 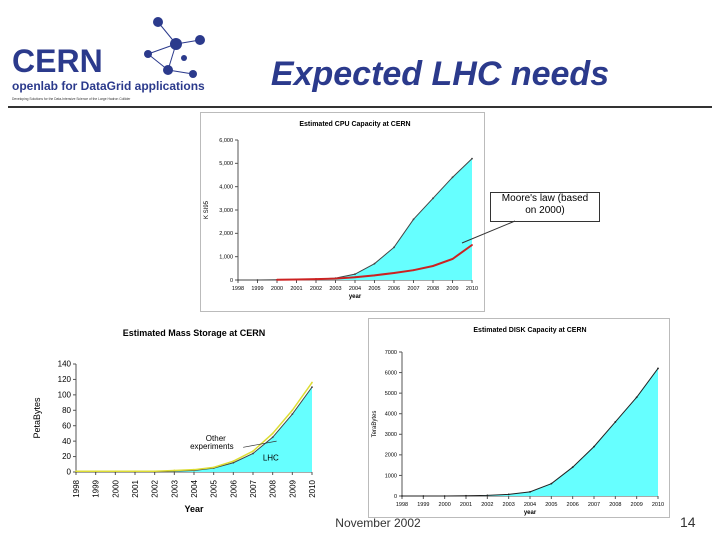 What do you see at coordinates (226, 164) in the screenshot?
I see `y-tick-label: 5,000` at bounding box center [226, 164].